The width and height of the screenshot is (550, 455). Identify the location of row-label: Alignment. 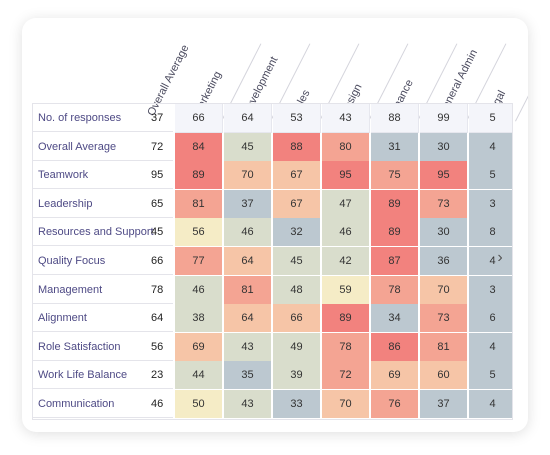
(62, 318).